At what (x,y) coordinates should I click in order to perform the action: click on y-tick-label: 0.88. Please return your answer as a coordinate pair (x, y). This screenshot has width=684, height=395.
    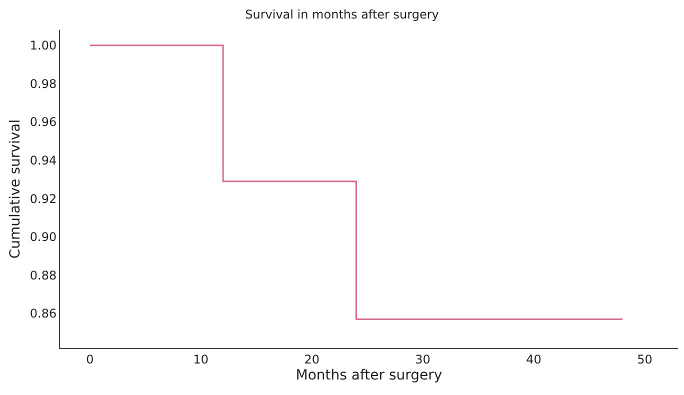
    Looking at the image, I should click on (43, 275).